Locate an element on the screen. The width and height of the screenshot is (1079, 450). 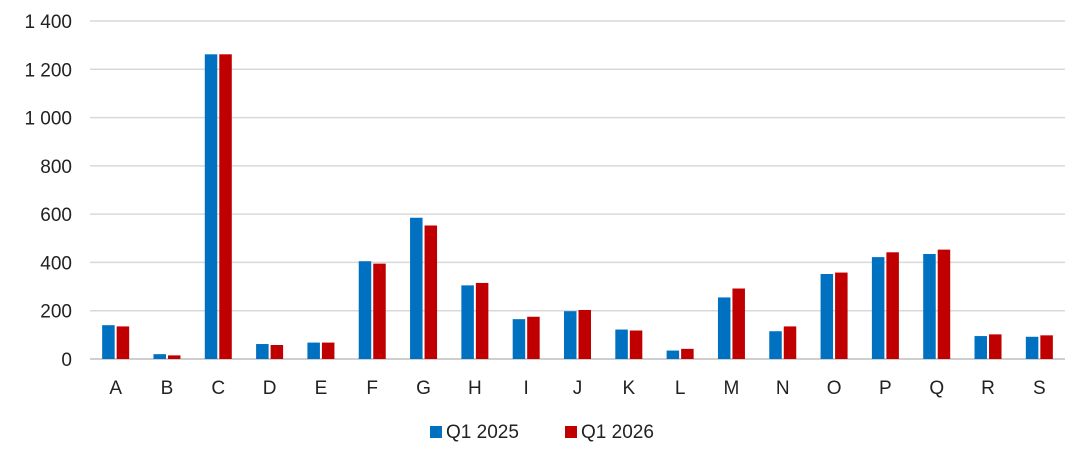
x-tick-label: Q is located at coordinates (936, 388).